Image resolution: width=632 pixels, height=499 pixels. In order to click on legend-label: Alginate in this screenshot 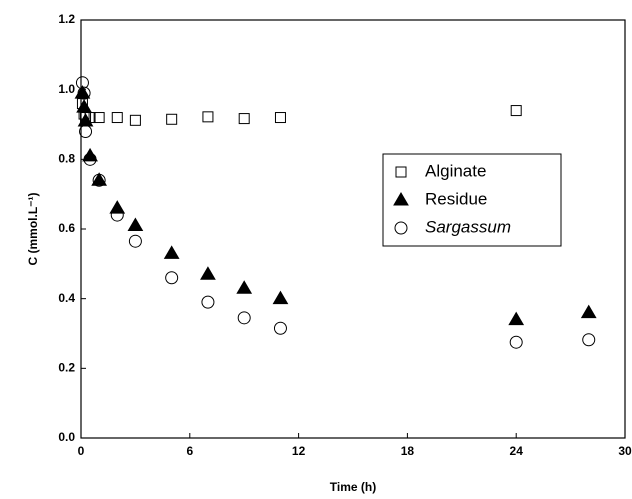, I will do `click(455, 170)`.